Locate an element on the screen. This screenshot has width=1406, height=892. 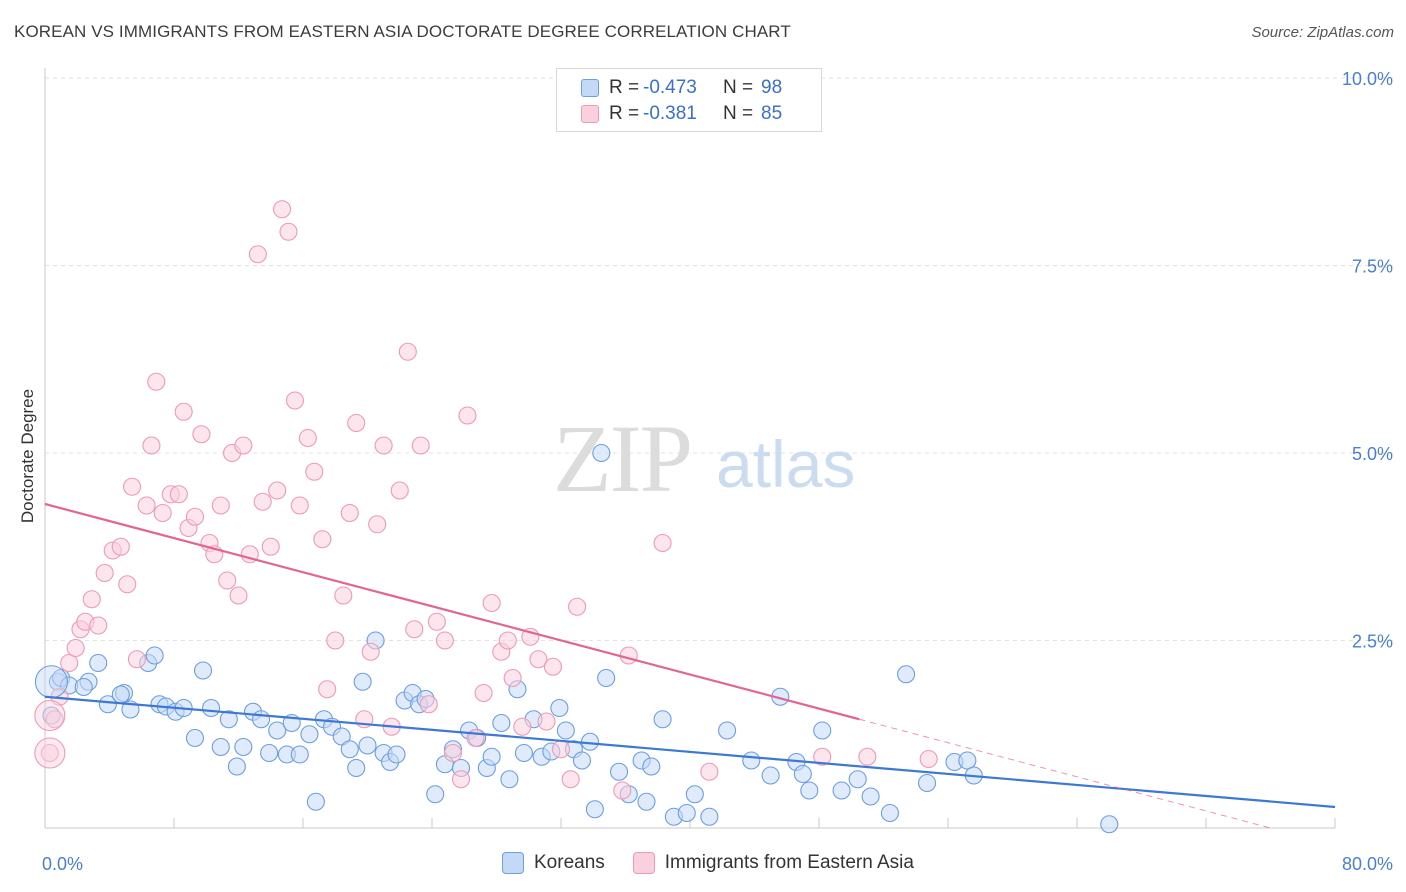
r-value: -0.473 is located at coordinates (670, 87).